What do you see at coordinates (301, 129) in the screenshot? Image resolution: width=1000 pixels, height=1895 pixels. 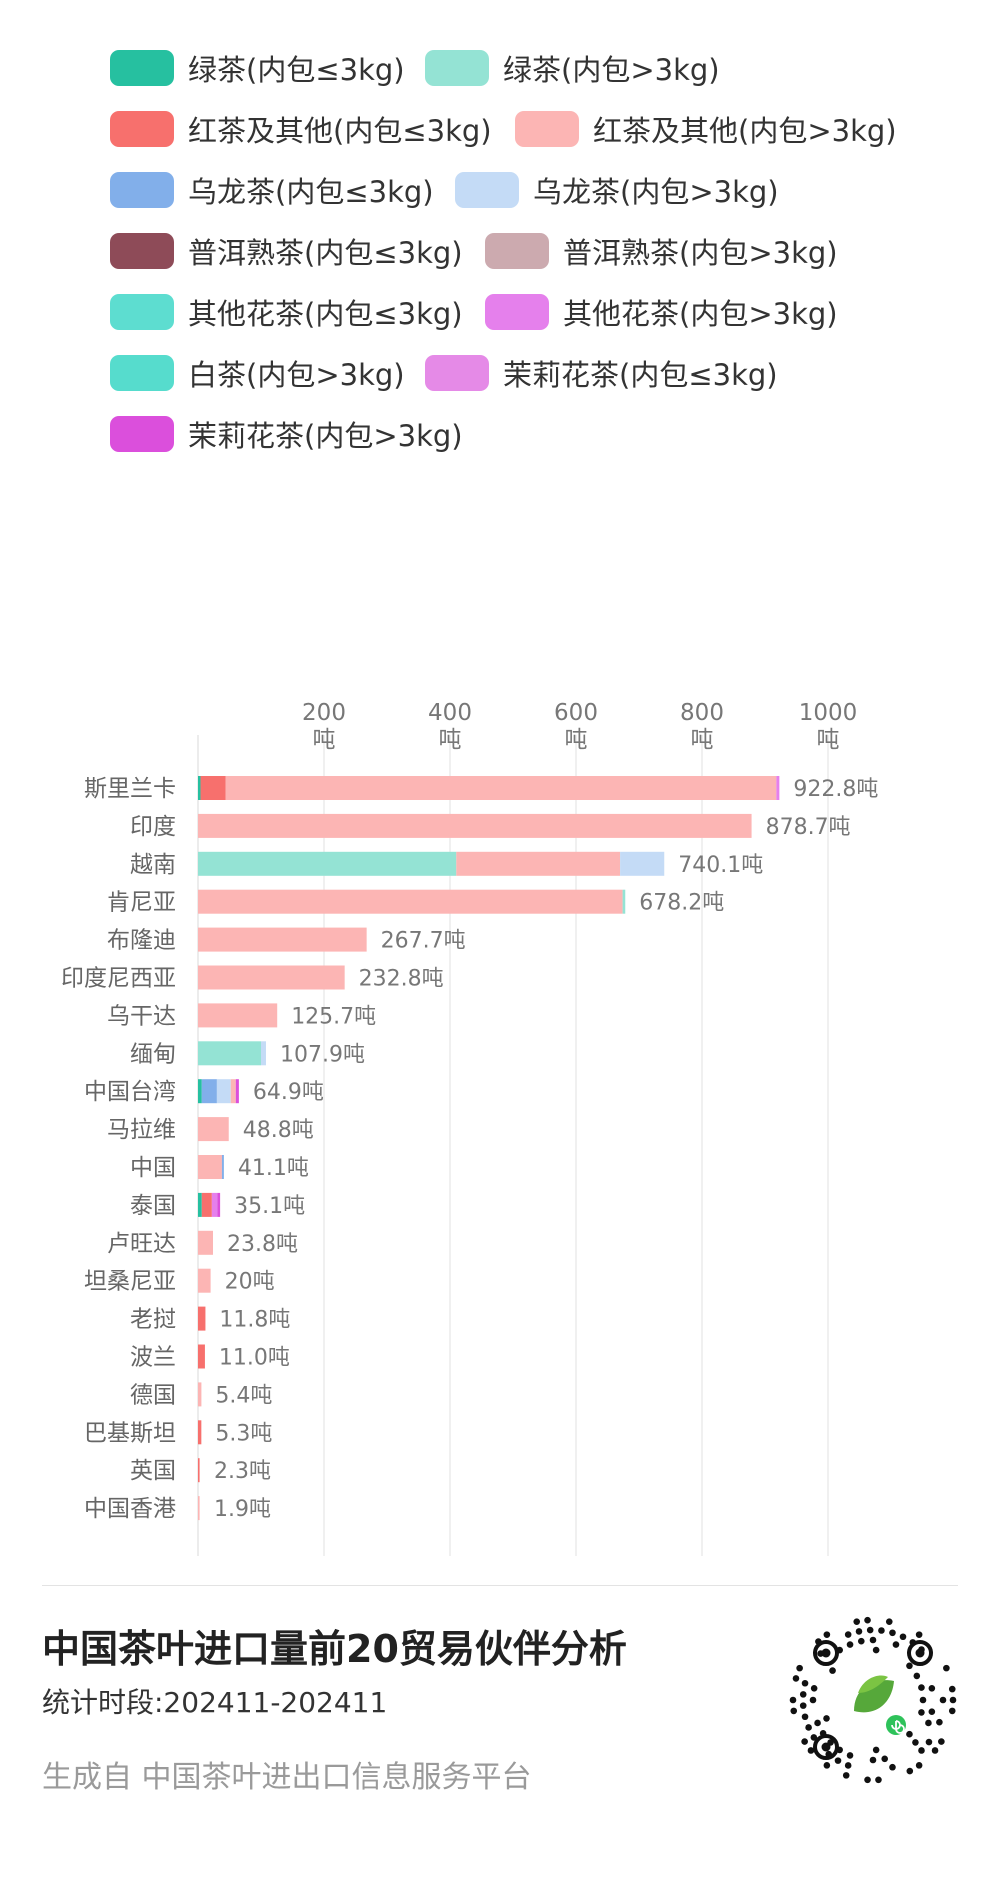 I see `legend-item: 红茶及其他(内包≤3kg)` at bounding box center [301, 129].